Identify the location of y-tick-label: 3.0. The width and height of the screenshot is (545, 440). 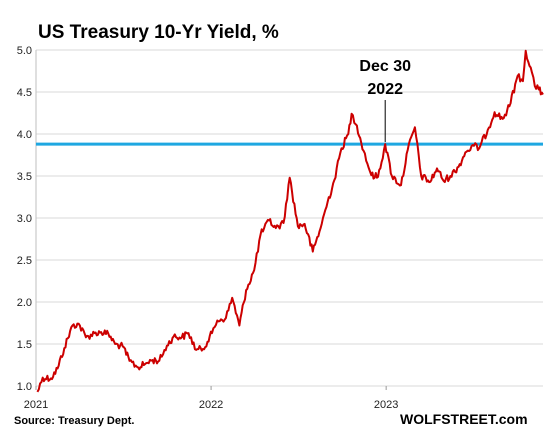
(24, 219).